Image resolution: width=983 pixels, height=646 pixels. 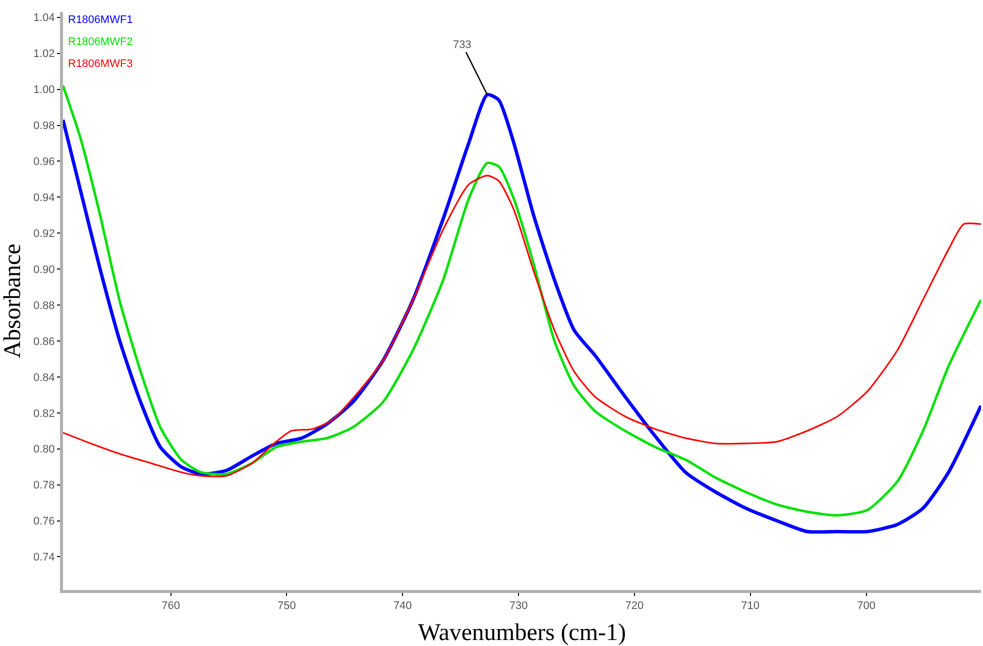 I want to click on text: R1806MWF1, so click(x=100, y=20).